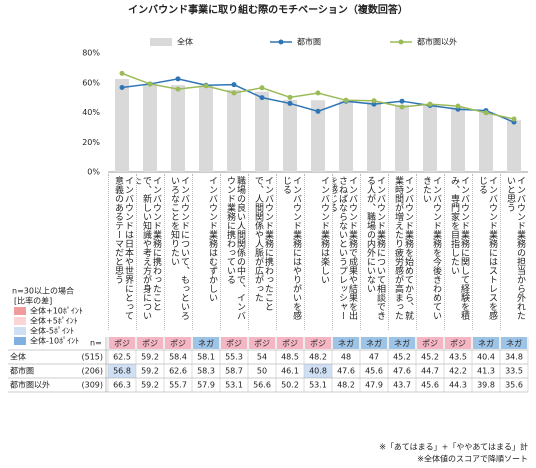 The image size is (536, 468). What do you see at coordinates (178, 252) in the screenshot?
I see `x-tick-label: インバウンドについて、もっといろいろなことを知りたい` at bounding box center [178, 252].